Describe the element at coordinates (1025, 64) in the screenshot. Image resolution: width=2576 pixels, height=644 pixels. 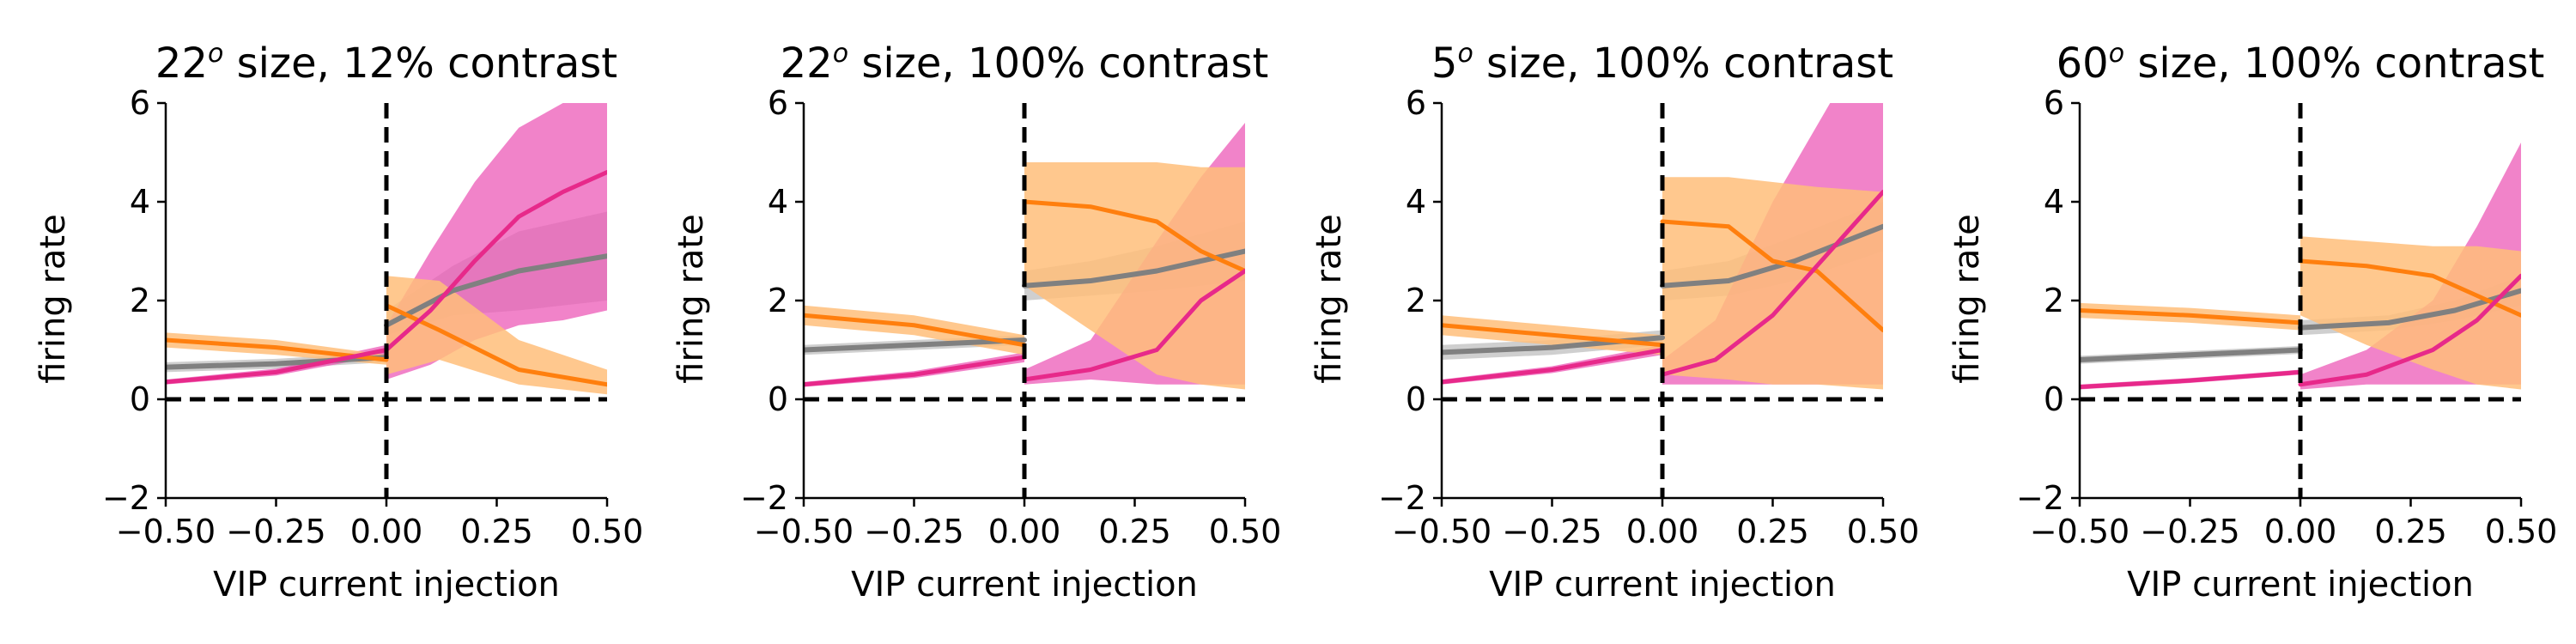
I see `subplot-title: 22o size, 100% contrast` at that location.